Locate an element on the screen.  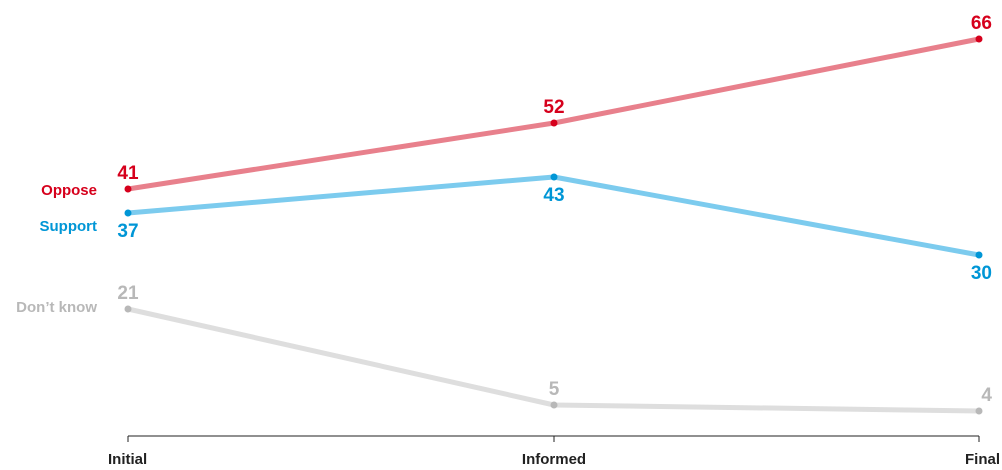
series-name-don-t-know: Don’t know is located at coordinates (56, 307).